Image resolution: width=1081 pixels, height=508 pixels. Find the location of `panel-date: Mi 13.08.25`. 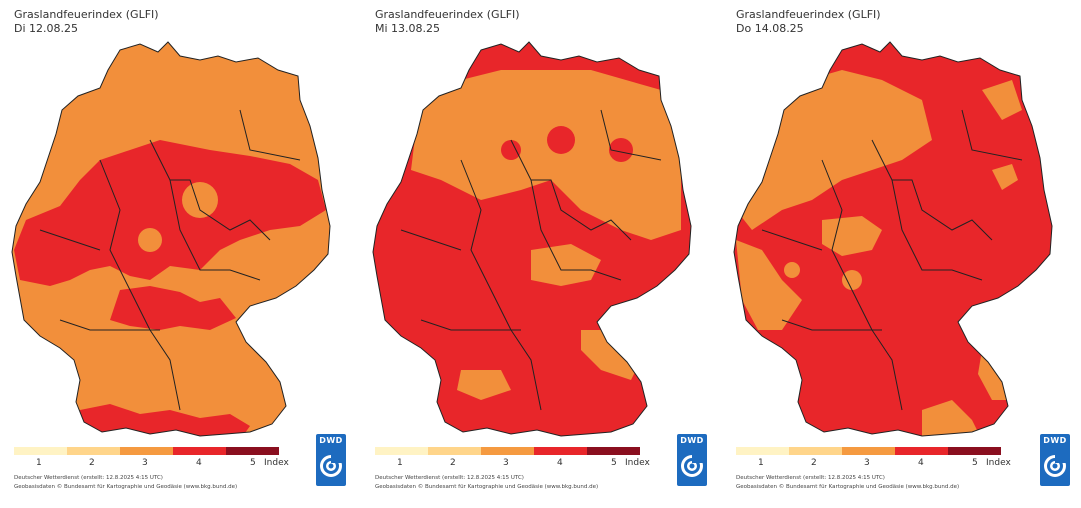

panel-date: Mi 13.08.25 is located at coordinates (408, 28).